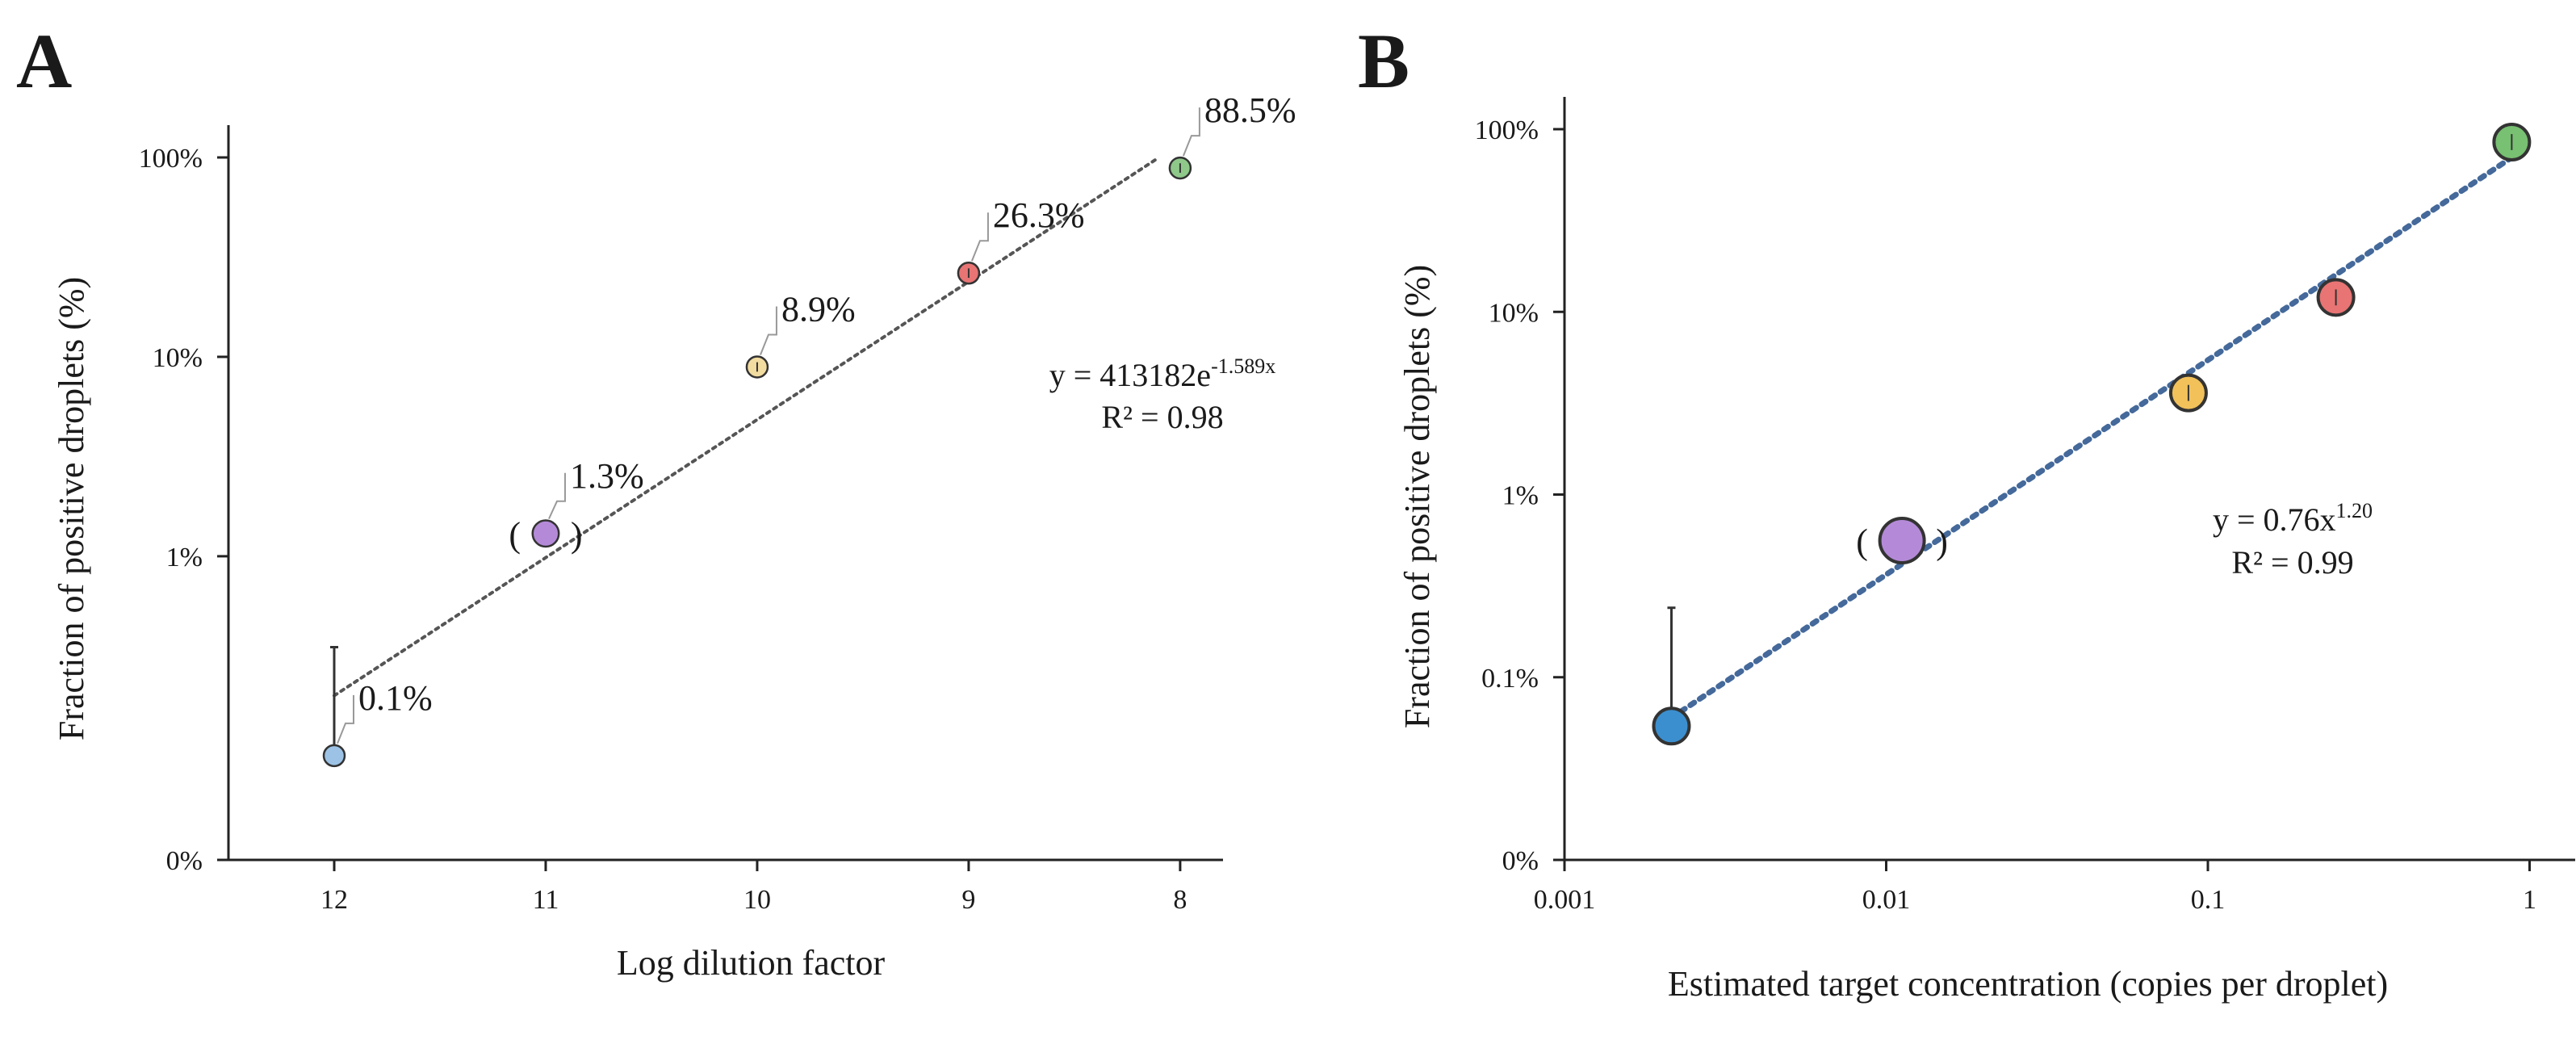 The height and width of the screenshot is (1044, 2576). I want to click on chart-a-bracket-close: ), so click(577, 535).